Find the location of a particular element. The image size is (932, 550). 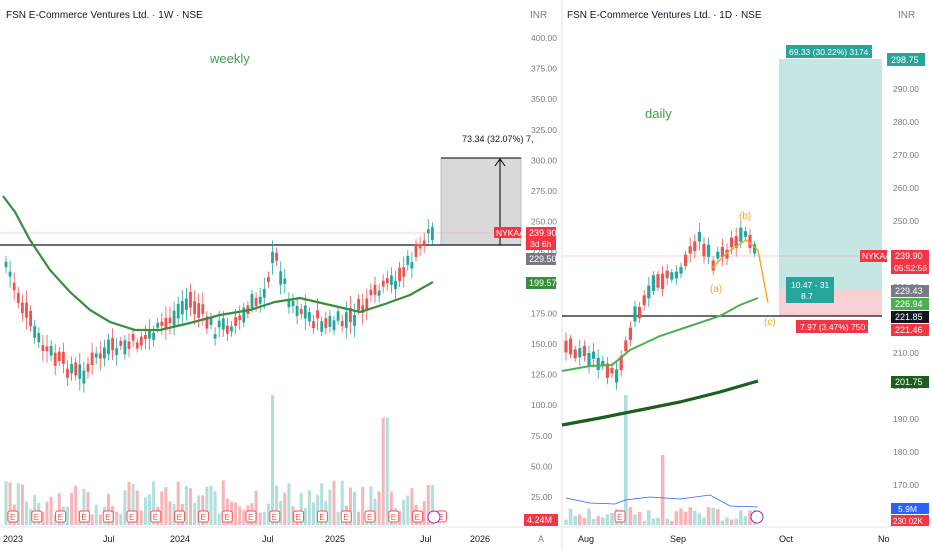

right-slow-moving-average is located at coordinates (660, 403).